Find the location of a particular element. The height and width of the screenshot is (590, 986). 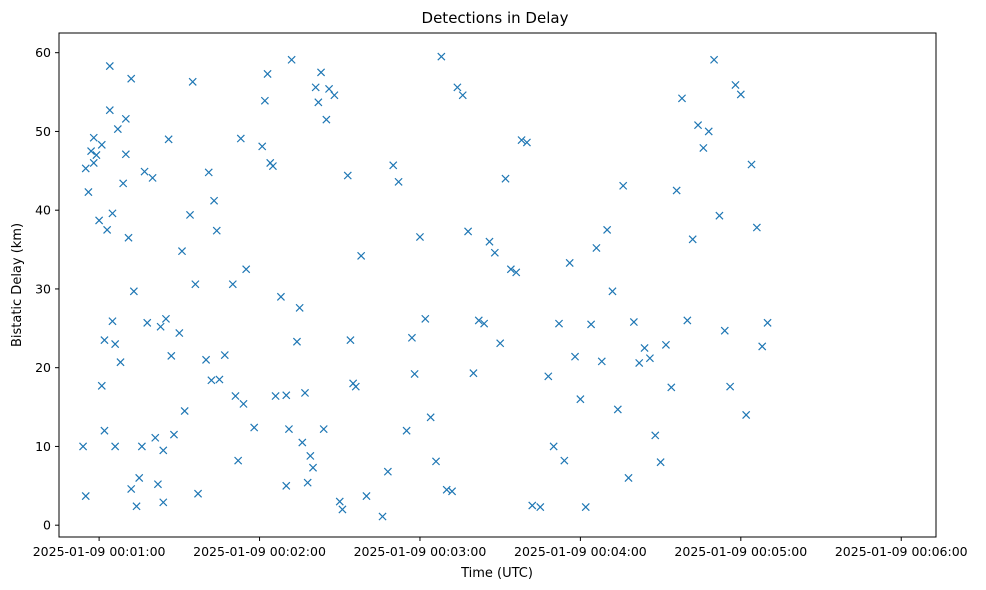

y-axis: 0 10 20 30 40 50 60 is located at coordinates (47, 289).